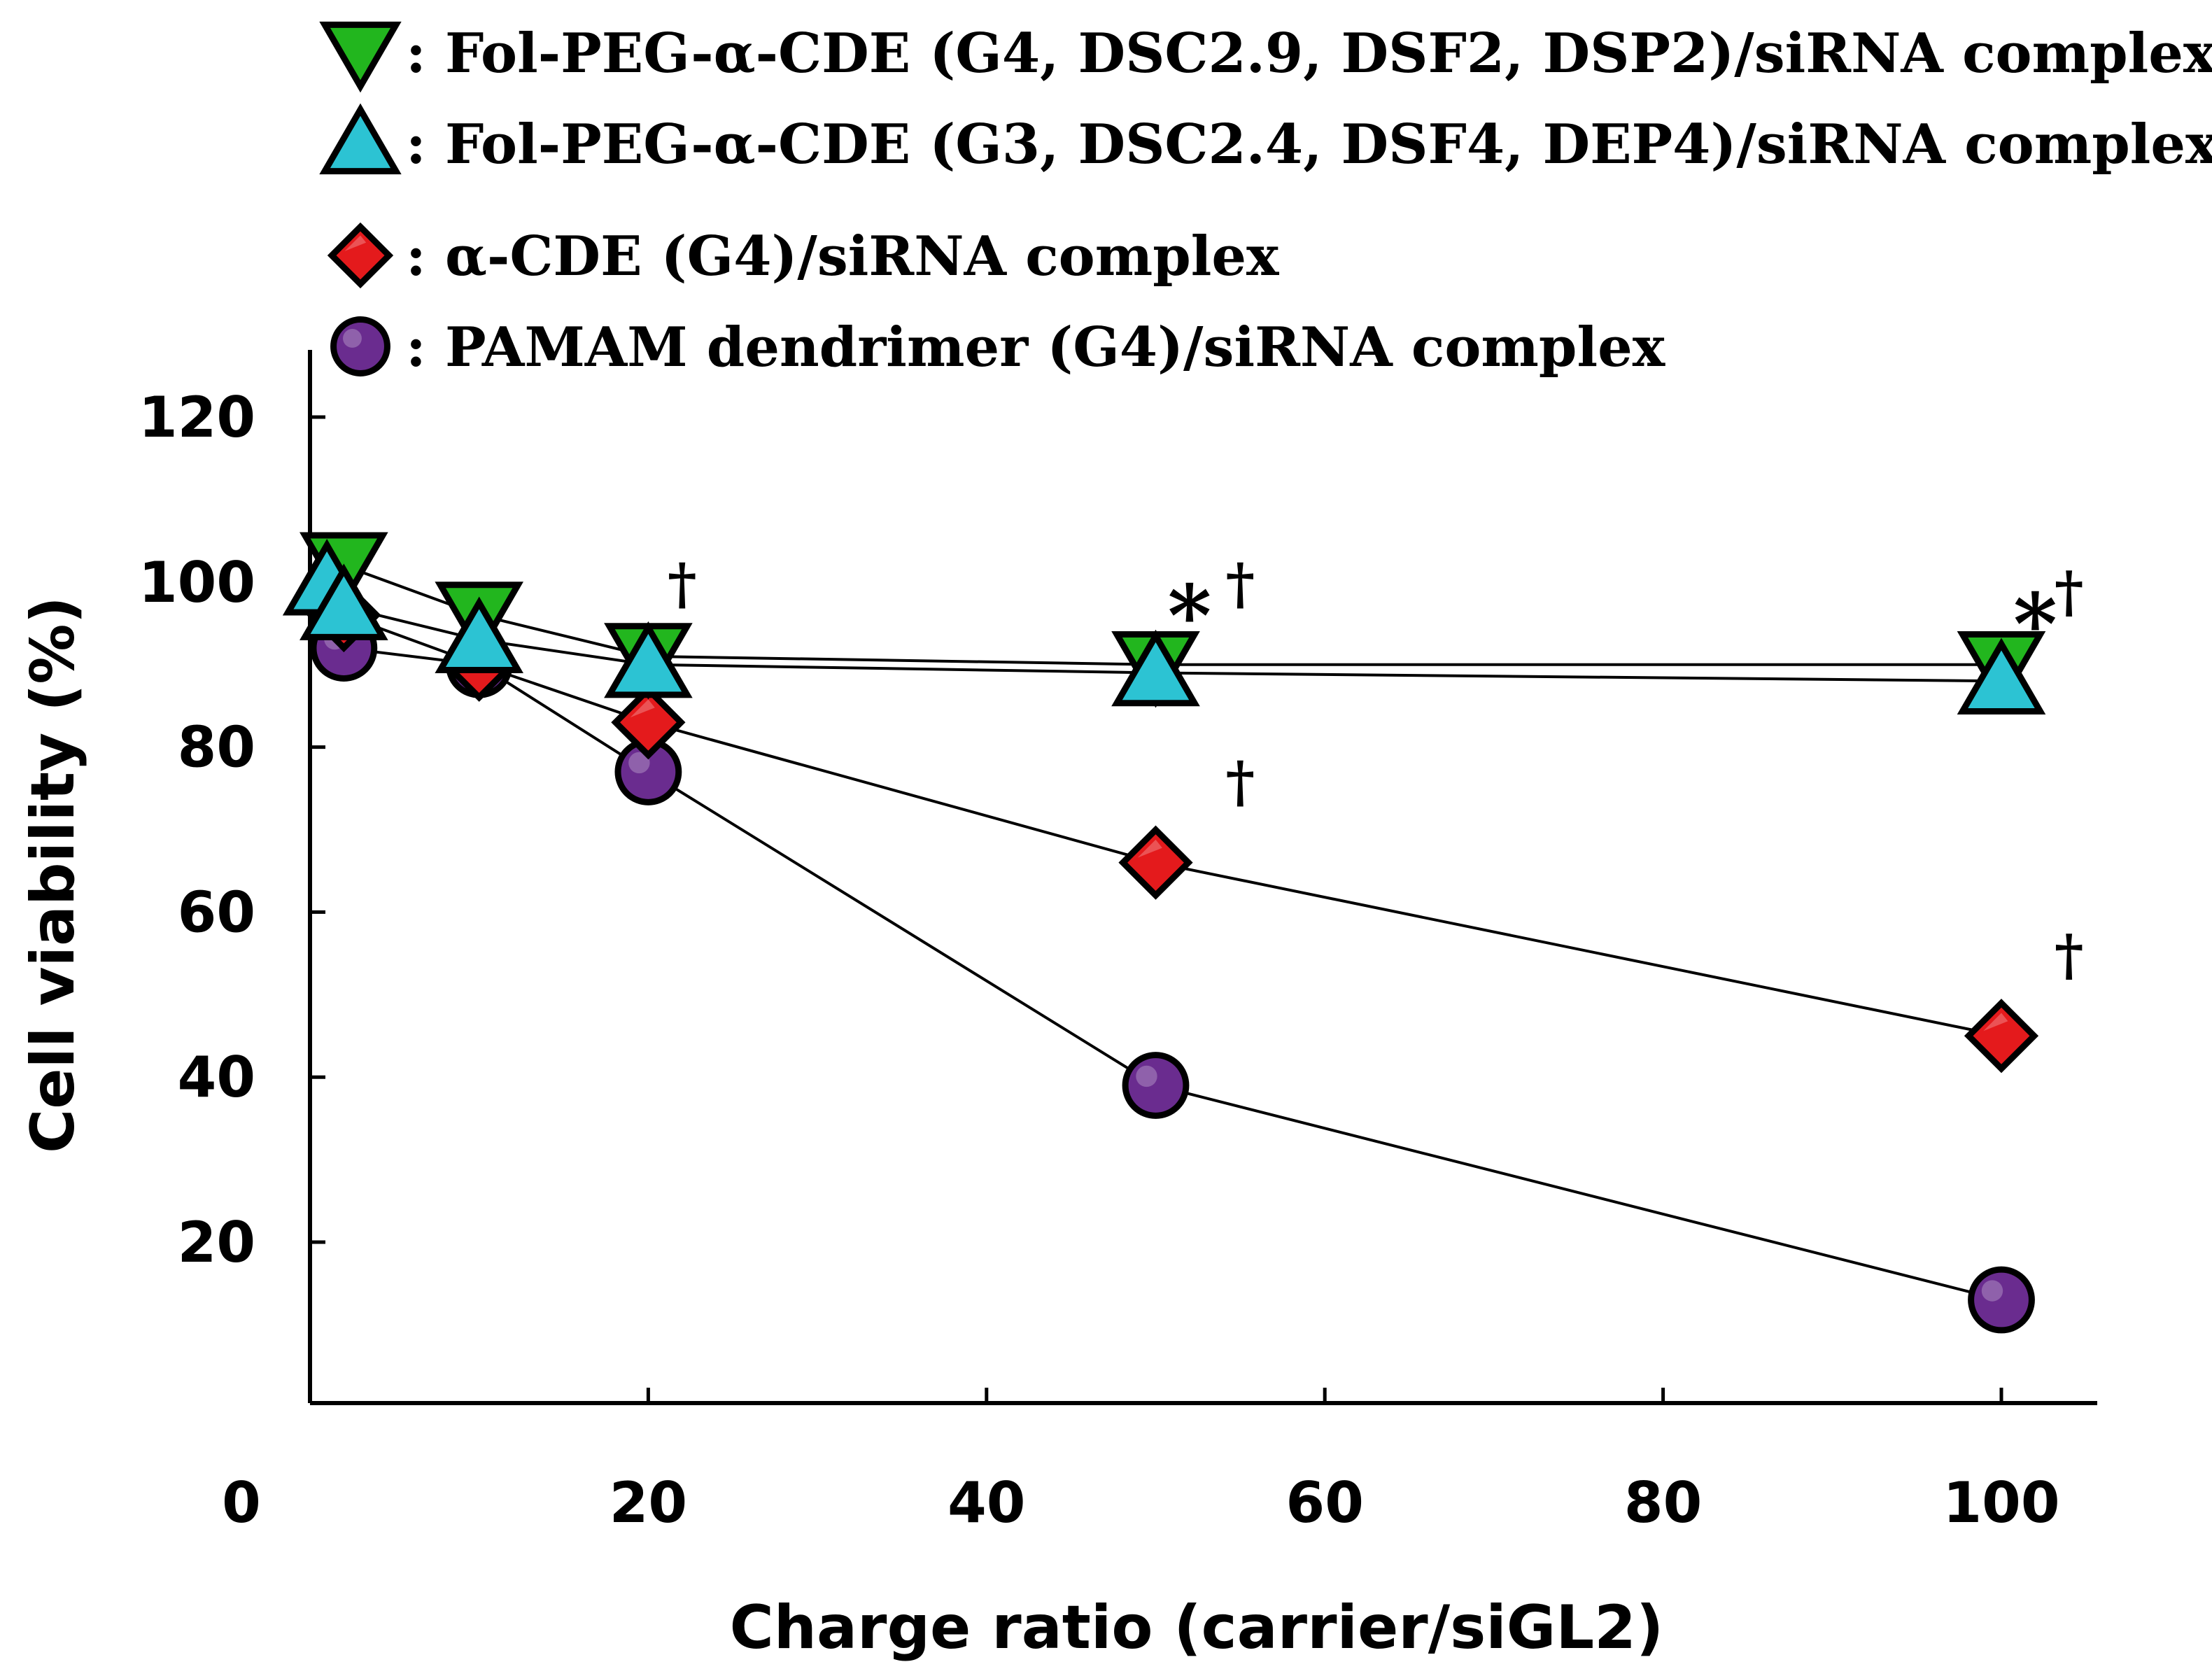 The image size is (2212, 1676). Describe the element at coordinates (217, 1242) in the screenshot. I see `y-tick-label: 20` at that location.